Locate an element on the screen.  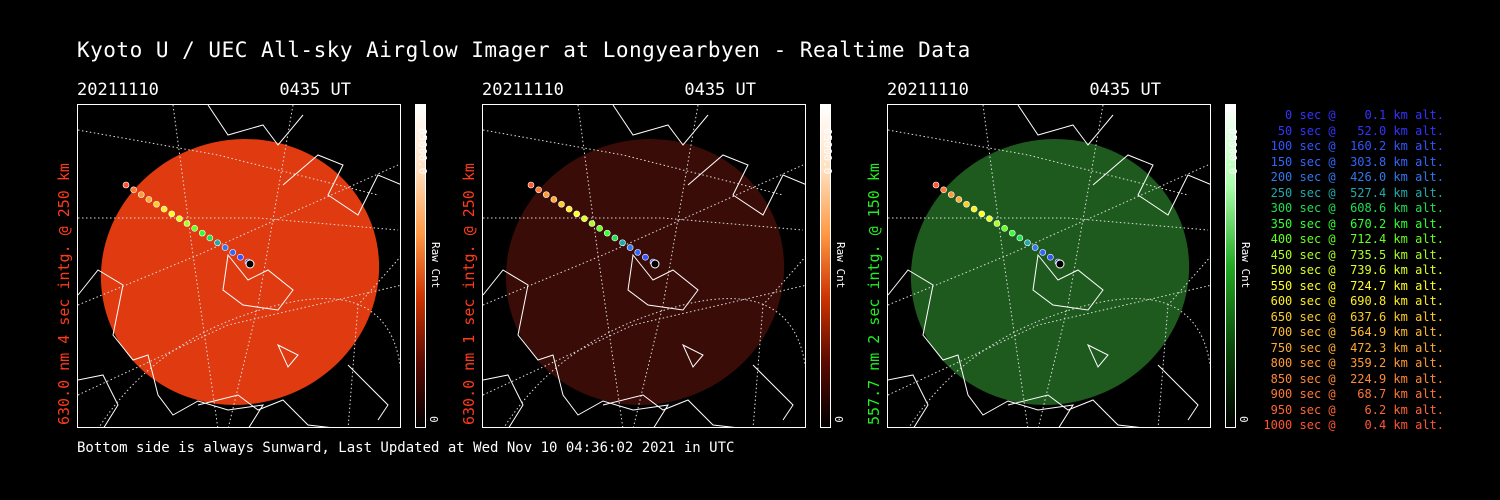
legend-entry: 350 sec @ 670.2 km alt. is located at coordinates (1353, 223).